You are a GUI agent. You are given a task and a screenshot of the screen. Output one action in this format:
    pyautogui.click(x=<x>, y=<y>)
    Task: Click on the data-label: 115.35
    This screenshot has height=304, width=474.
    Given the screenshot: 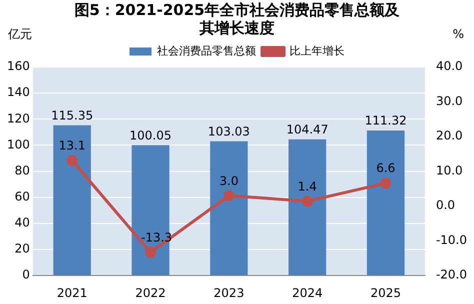 What is the action you would take?
    pyautogui.click(x=72, y=115)
    